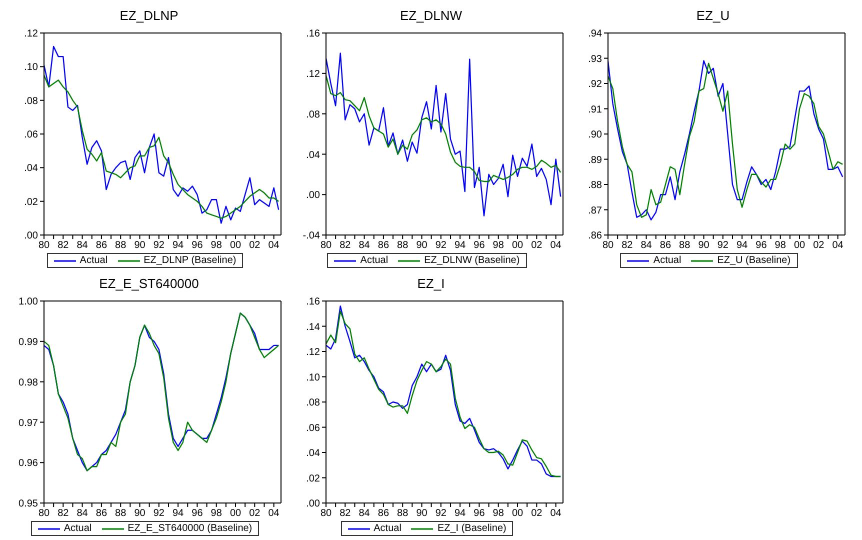 The image size is (862, 540). What do you see at coordinates (472, 260) in the screenshot?
I see `legend-label: EZ_DLNW (Baseline)` at bounding box center [472, 260].